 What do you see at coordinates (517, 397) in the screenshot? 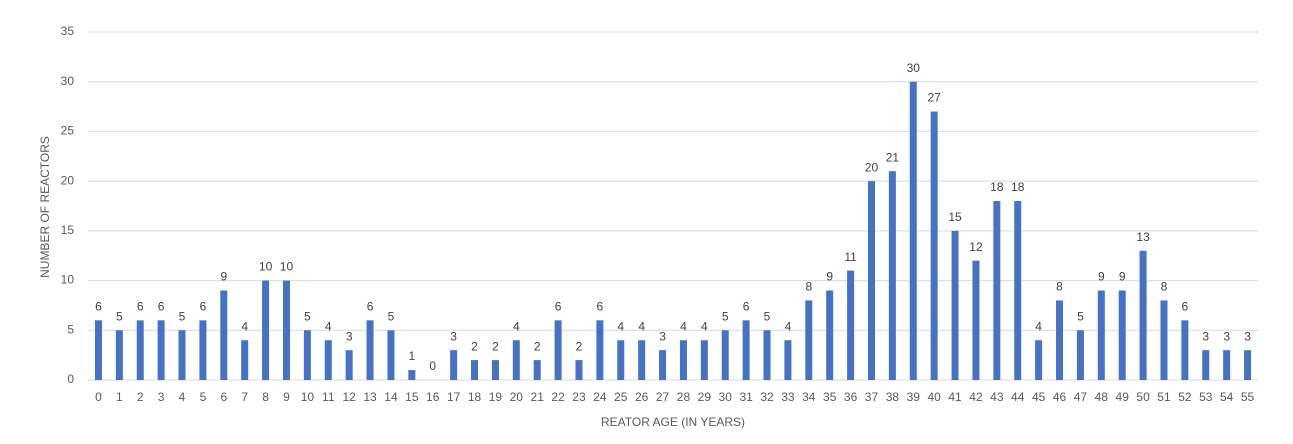
I see `x-tick-label: 20` at bounding box center [517, 397].